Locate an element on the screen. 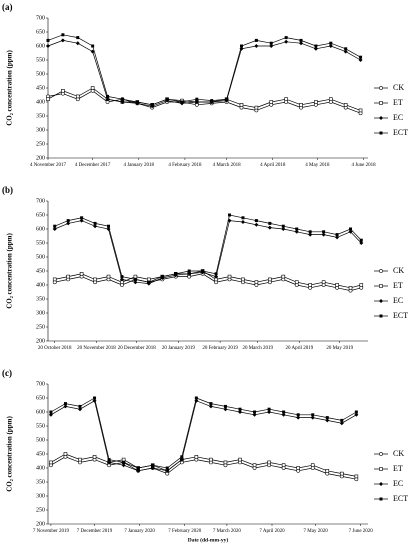 This screenshot has width=413, height=550. x-tick-label: 4 March 2018 is located at coordinates (227, 165).